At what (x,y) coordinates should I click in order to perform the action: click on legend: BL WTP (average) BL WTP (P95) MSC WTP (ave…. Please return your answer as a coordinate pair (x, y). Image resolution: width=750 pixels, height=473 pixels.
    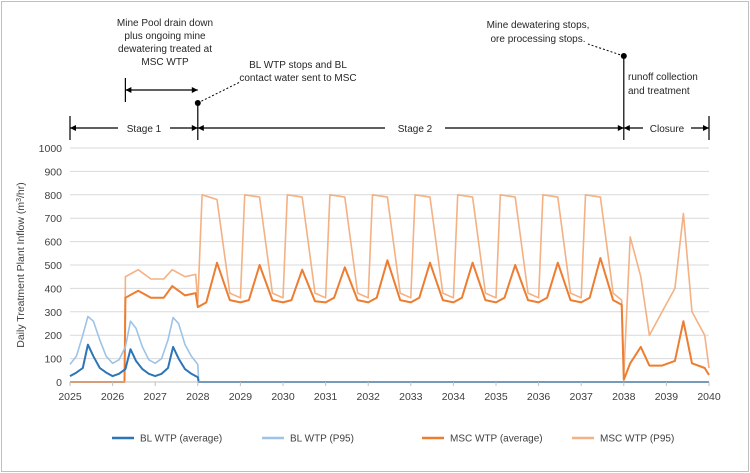
    Looking at the image, I should click on (393, 439).